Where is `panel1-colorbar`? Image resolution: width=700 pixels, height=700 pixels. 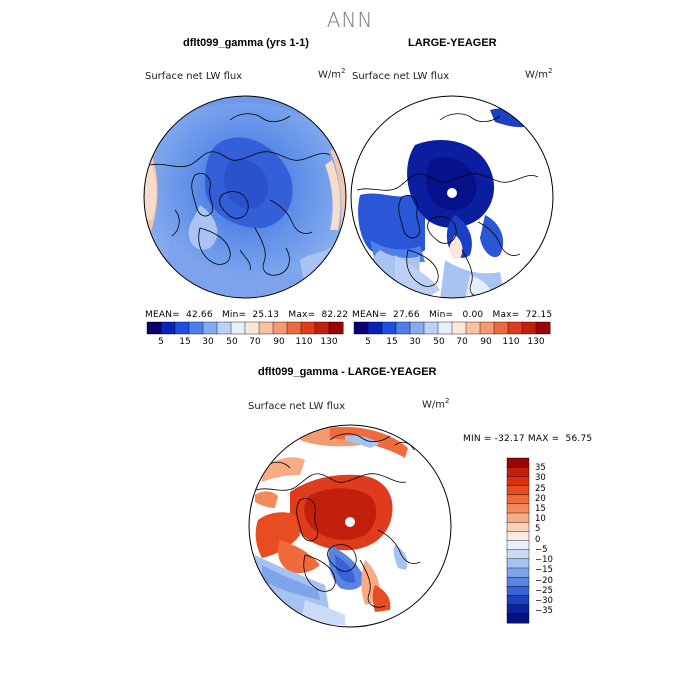
panel1-colorbar is located at coordinates (245, 328).